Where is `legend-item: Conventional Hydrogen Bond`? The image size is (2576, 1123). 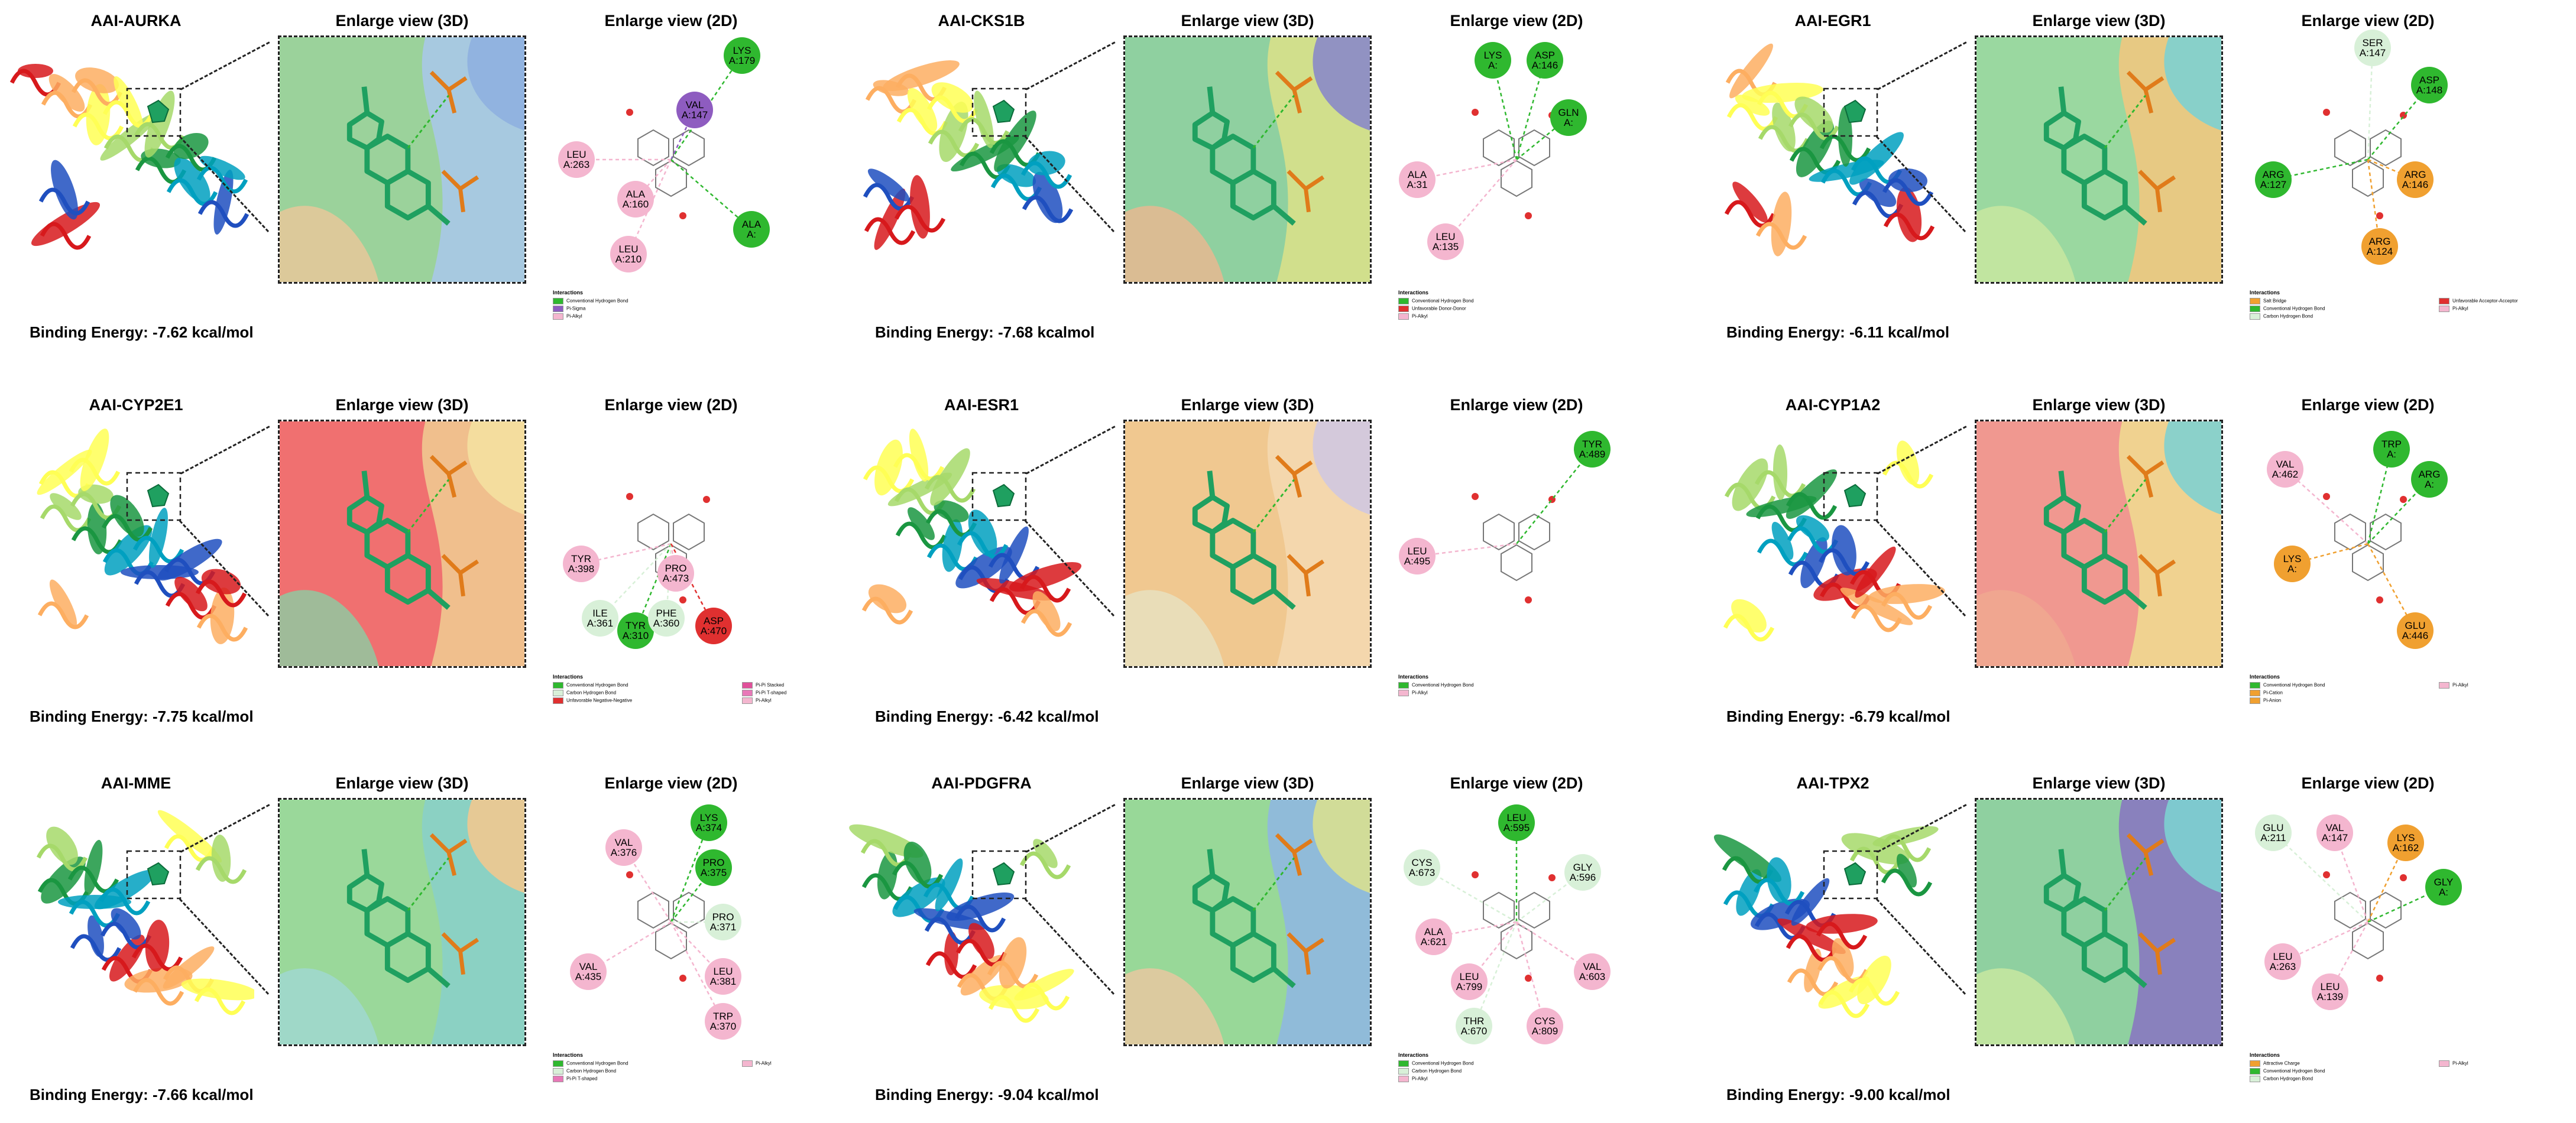
legend-item: Conventional Hydrogen Bond is located at coordinates (590, 685).